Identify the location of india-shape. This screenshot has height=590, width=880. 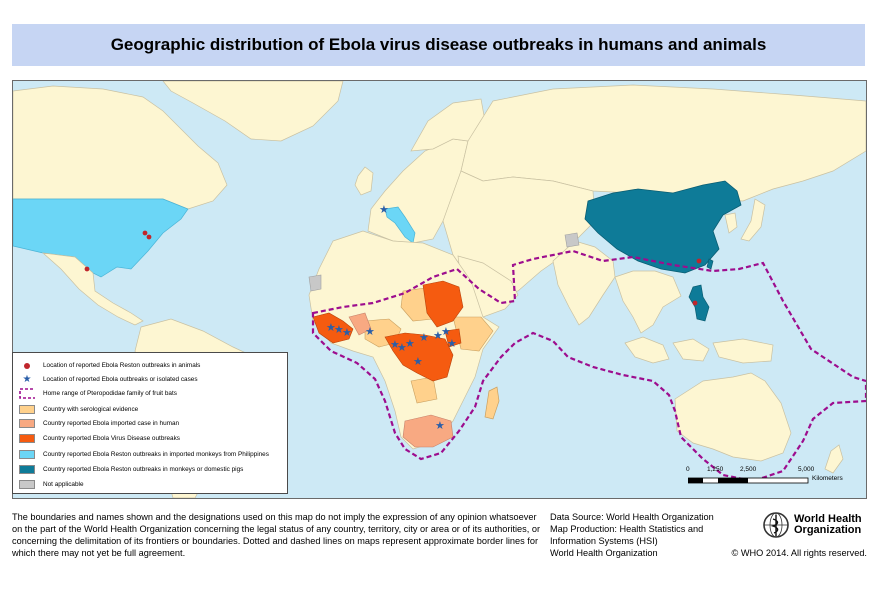
(584, 283).